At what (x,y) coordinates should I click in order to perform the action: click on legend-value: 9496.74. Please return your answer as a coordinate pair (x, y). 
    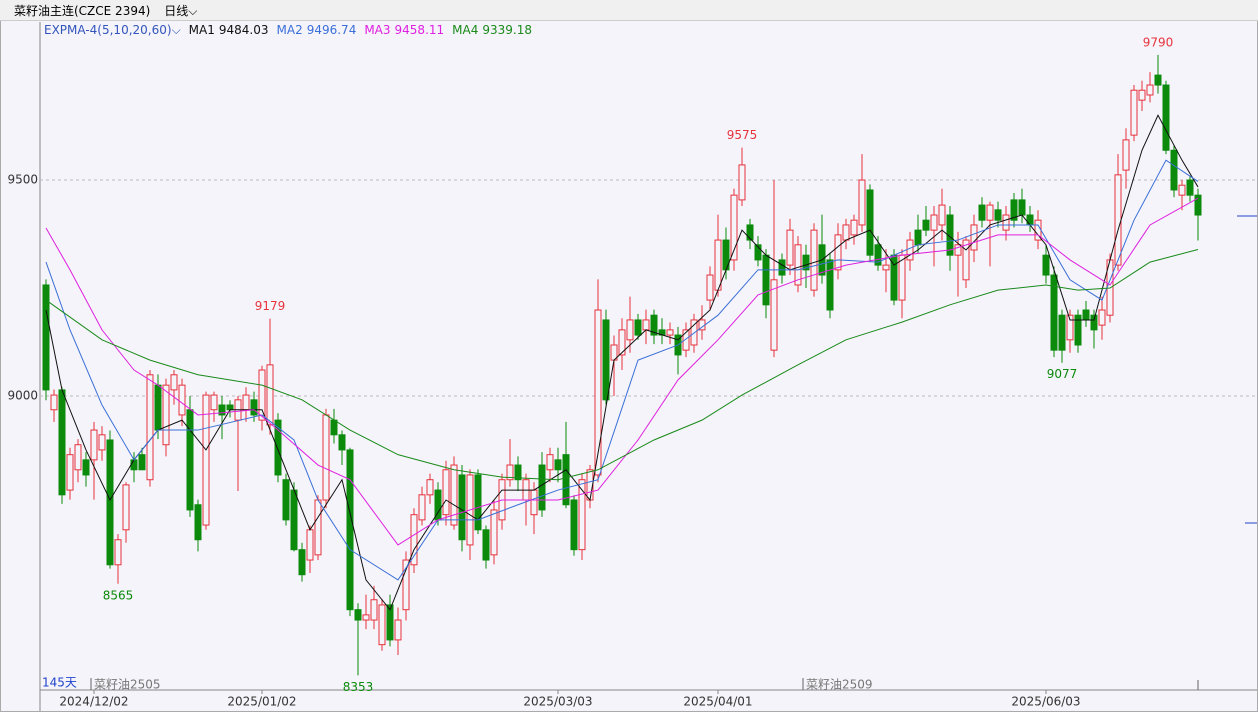
    Looking at the image, I should click on (331, 30).